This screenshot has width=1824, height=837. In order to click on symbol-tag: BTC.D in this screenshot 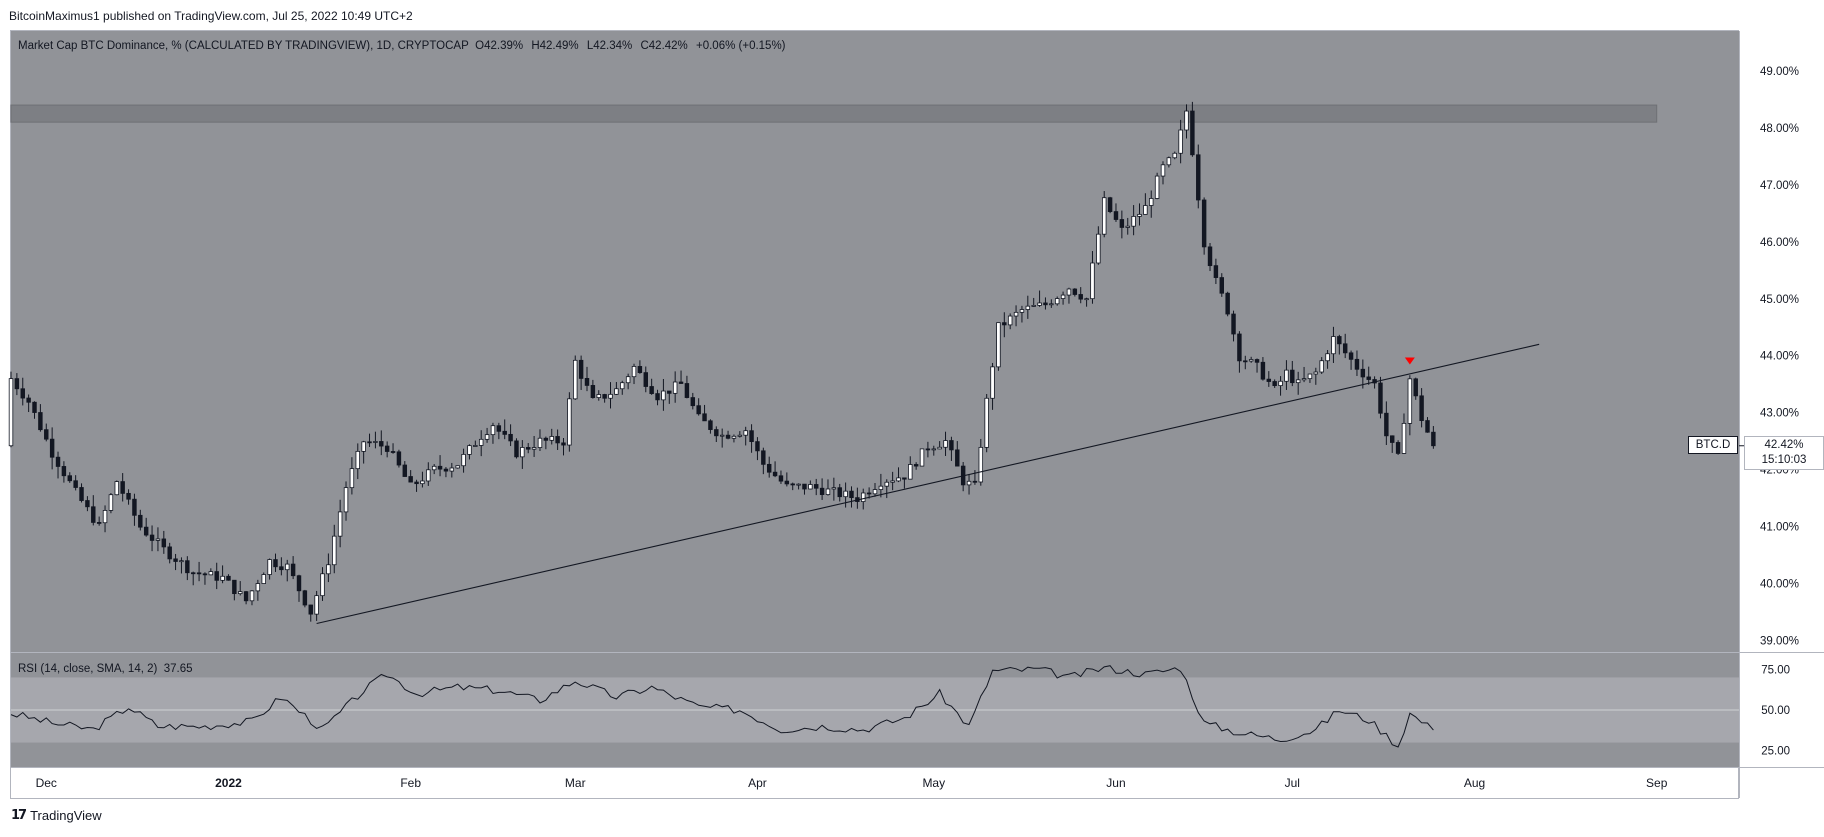, I will do `click(1713, 445)`.